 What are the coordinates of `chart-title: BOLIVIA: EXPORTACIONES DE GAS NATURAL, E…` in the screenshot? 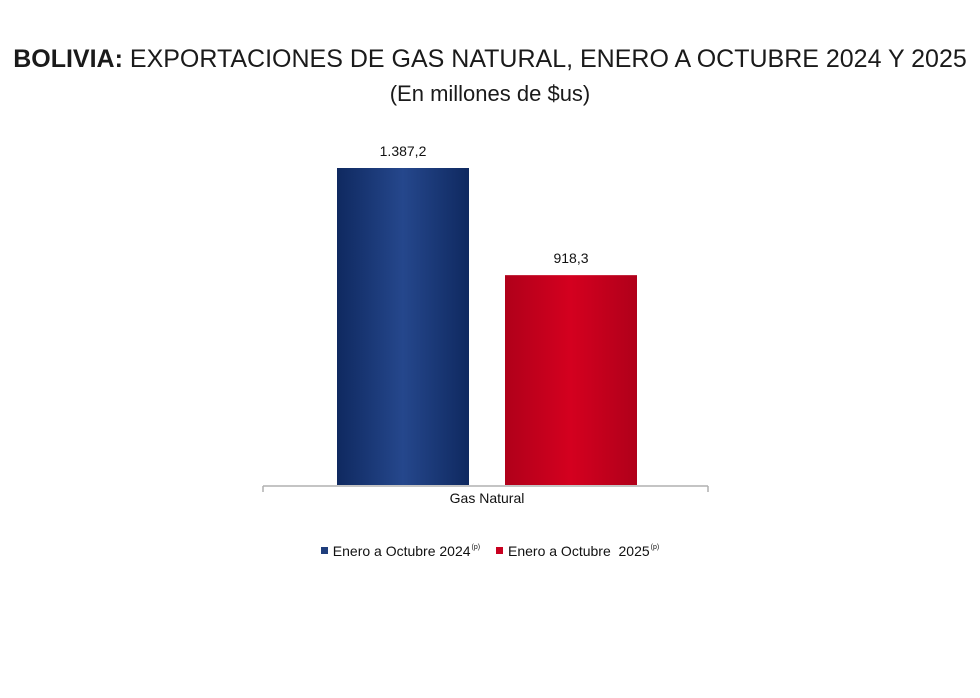 It's located at (490, 59).